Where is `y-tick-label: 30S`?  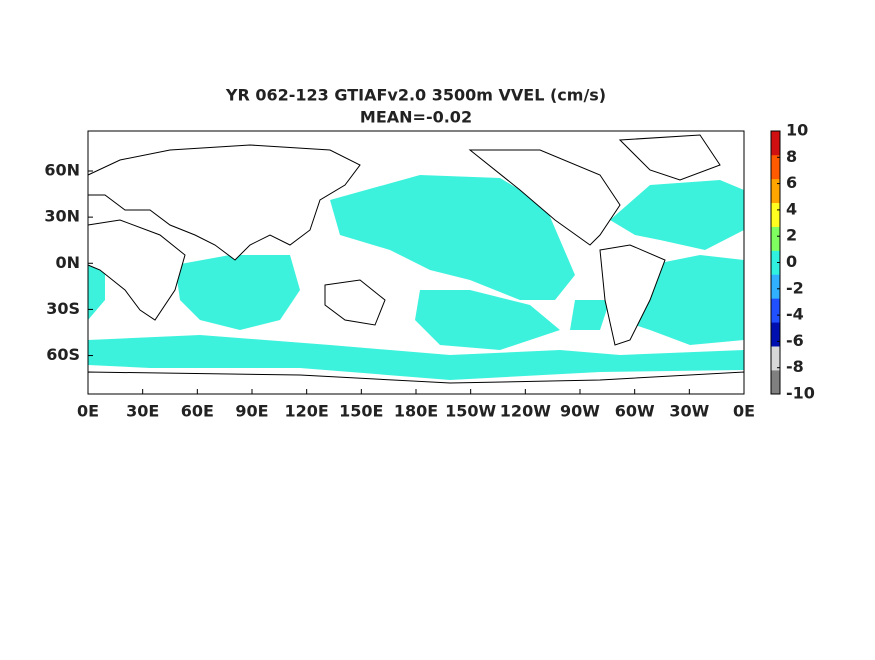
y-tick-label: 30S is located at coordinates (63, 308).